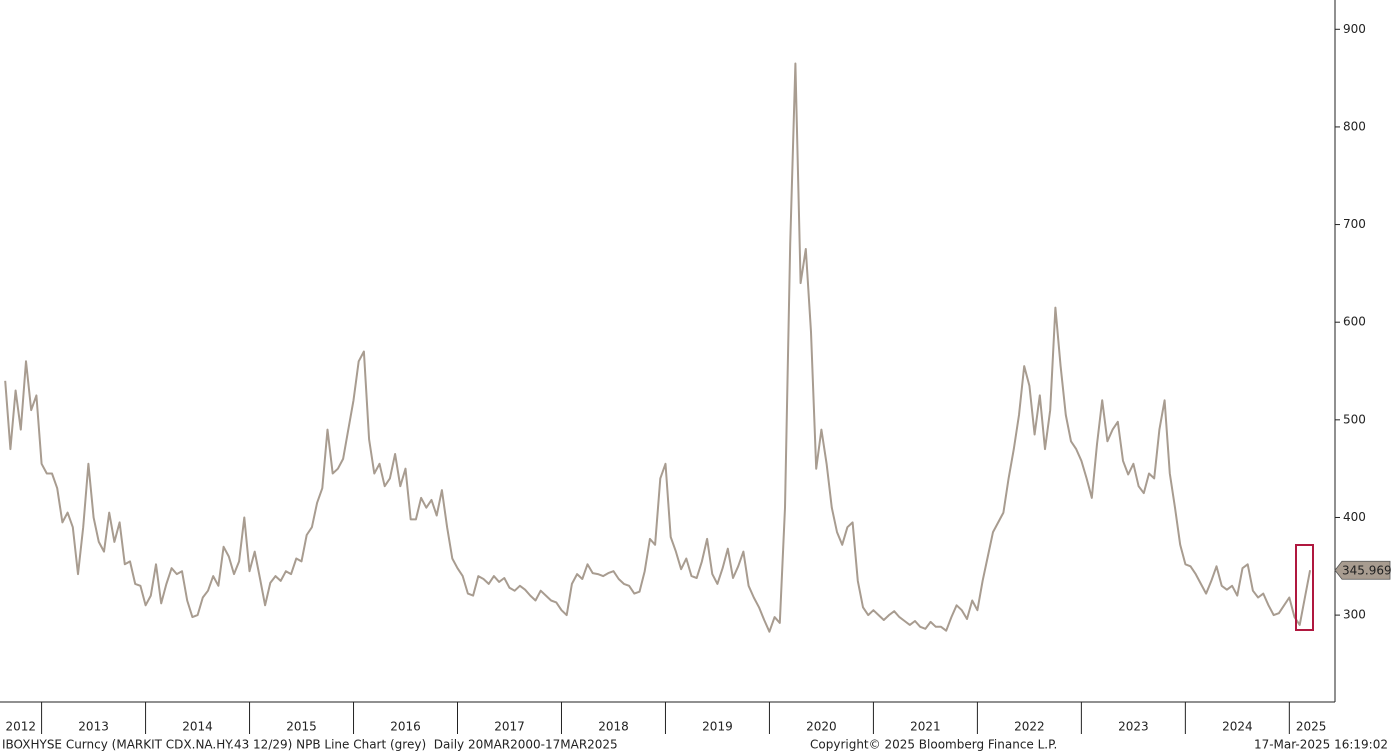 The width and height of the screenshot is (1391, 753). I want to click on highlight-box, so click(1304, 587).